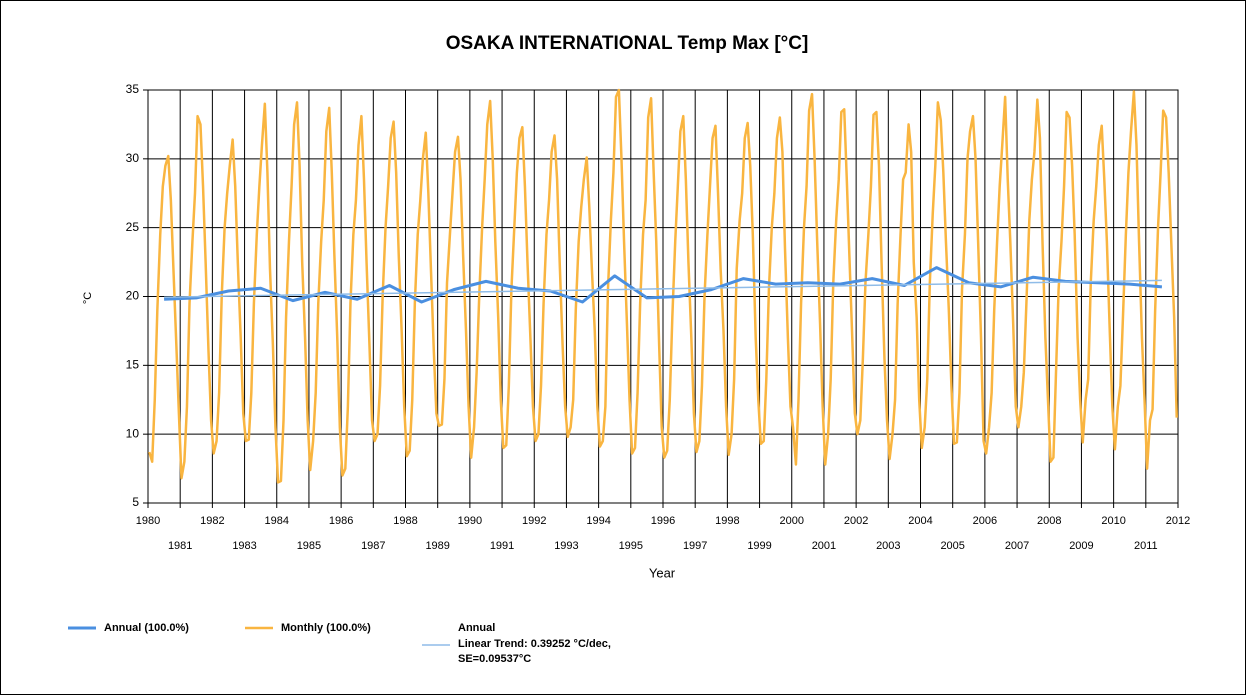 Image resolution: width=1246 pixels, height=700 pixels. I want to click on y-tick-label: 25, so click(133, 227).